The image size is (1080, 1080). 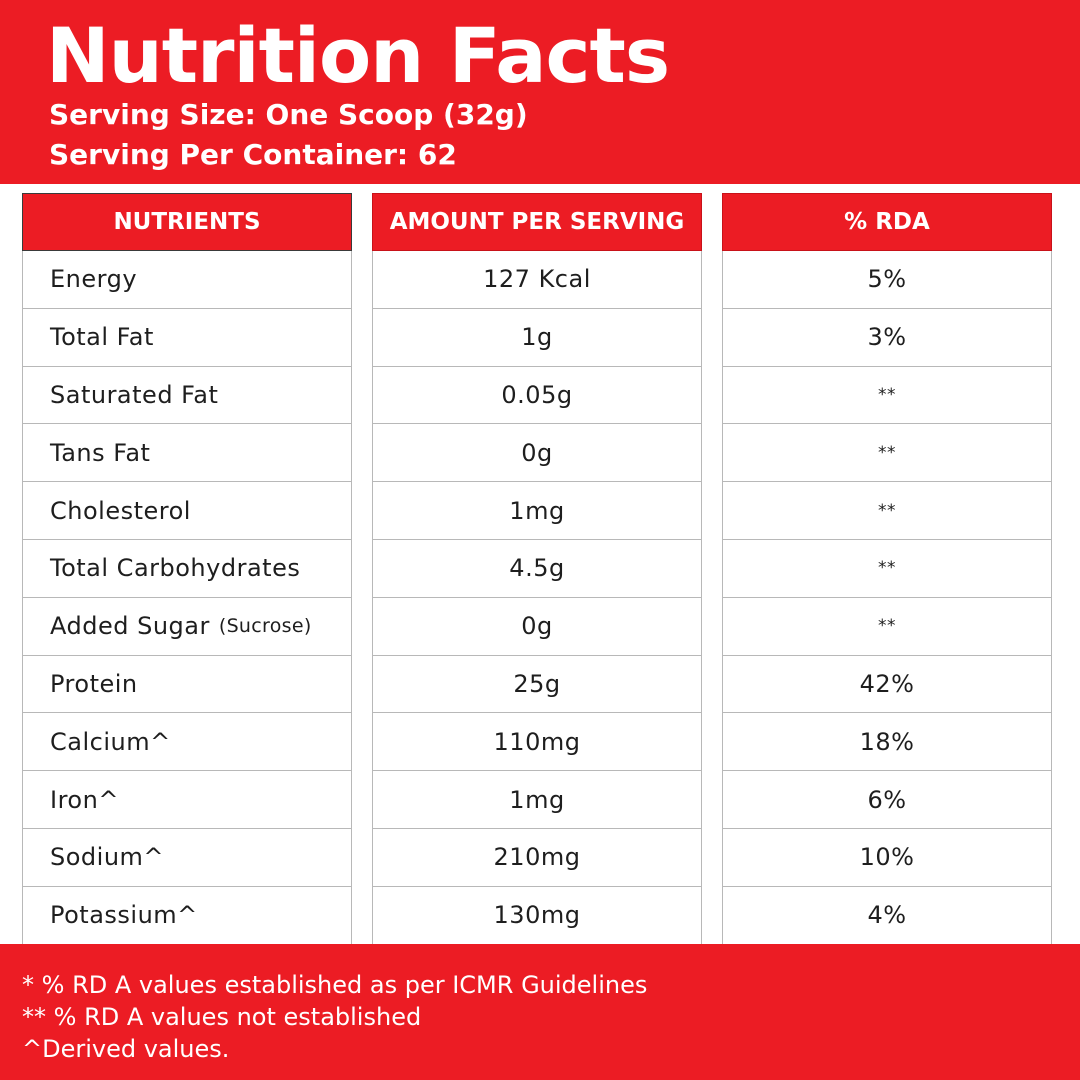 What do you see at coordinates (537, 742) in the screenshot?
I see `amount-cell: 110mg` at bounding box center [537, 742].